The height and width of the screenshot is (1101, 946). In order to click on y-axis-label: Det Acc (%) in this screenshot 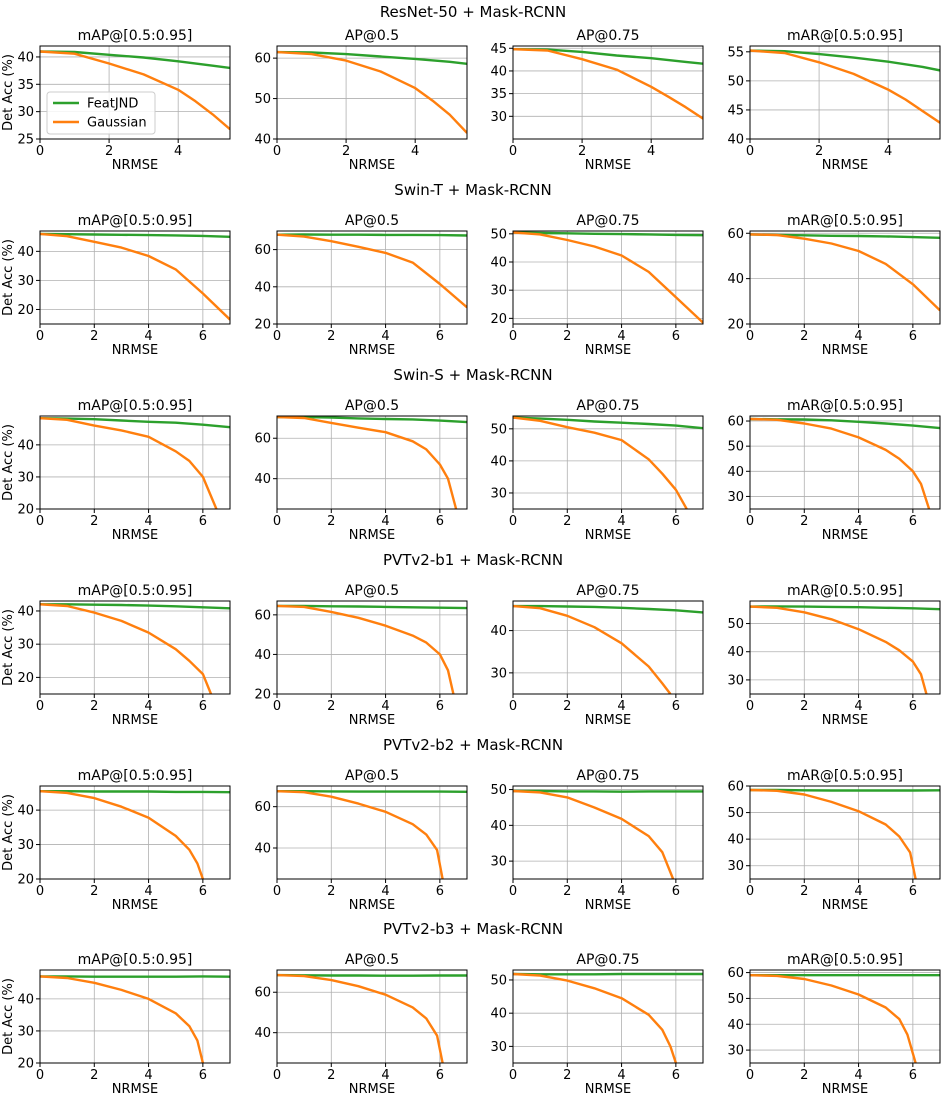, I will do `click(8, 1016)`.